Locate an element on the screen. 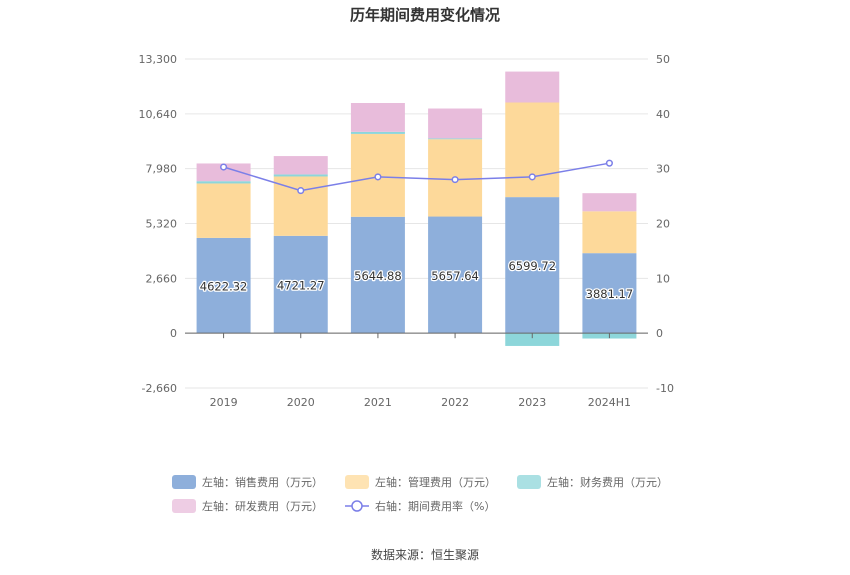 This screenshot has width=850, height=575. left-axis: 13,300 10,640 7,980 5,320 2,660 0 -2,660 is located at coordinates (158, 224).